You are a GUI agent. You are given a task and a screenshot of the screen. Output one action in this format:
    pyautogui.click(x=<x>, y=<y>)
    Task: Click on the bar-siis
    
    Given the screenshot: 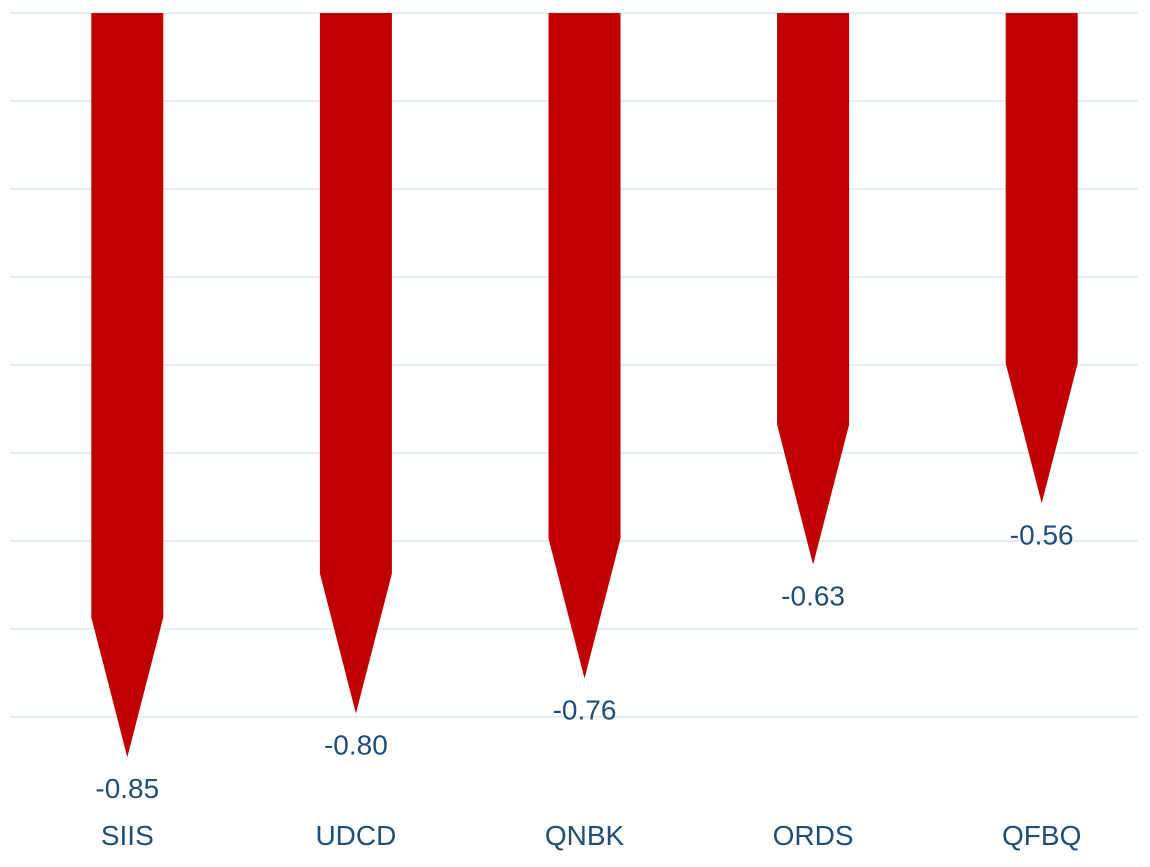 What is the action you would take?
    pyautogui.click(x=127, y=385)
    